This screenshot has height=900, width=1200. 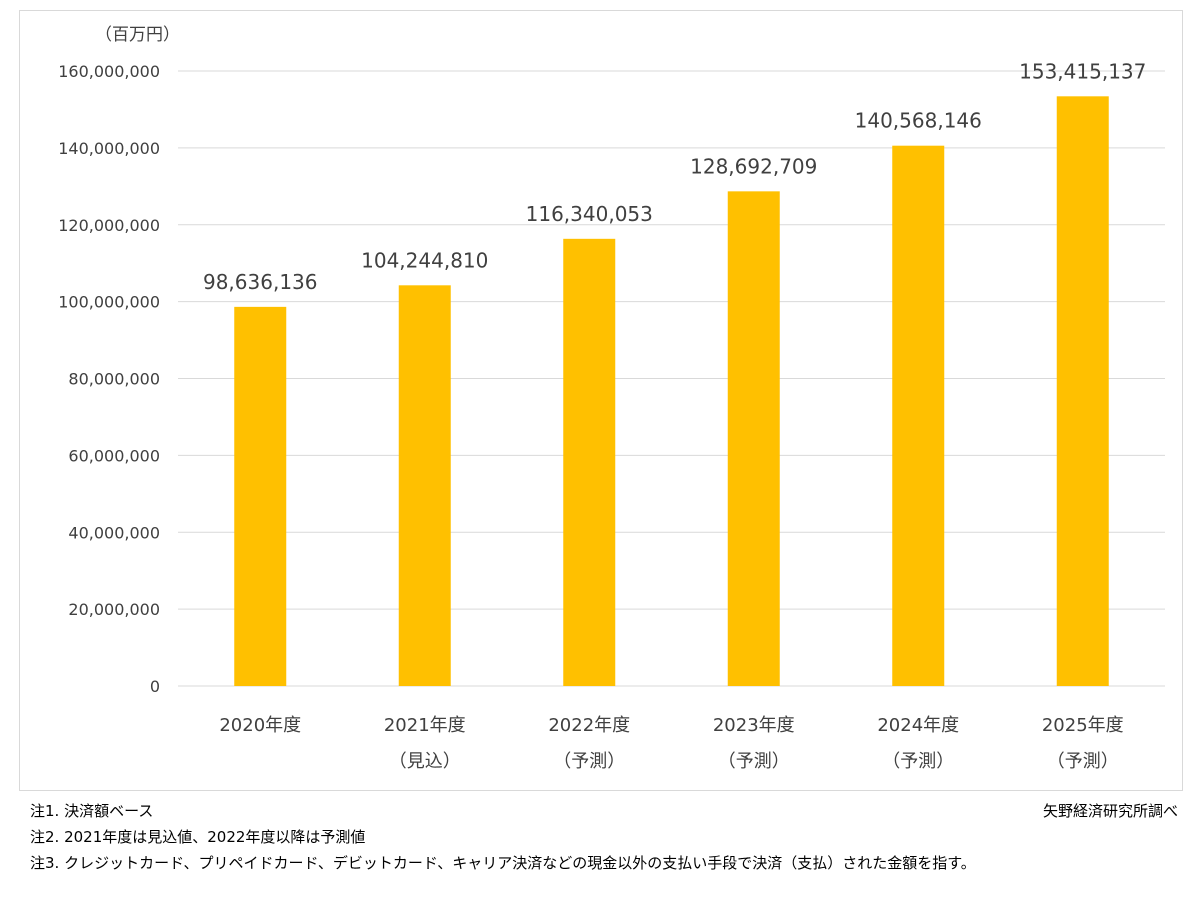 I want to click on source-note: 矢野経済研究所調べ, so click(x=1110, y=811).